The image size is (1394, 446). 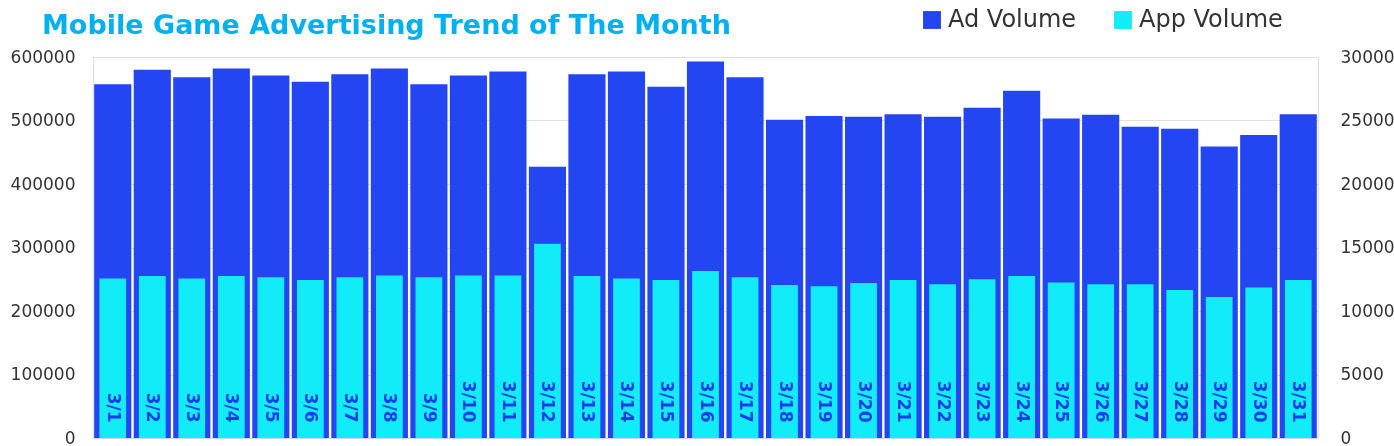 I want to click on x-tick-label: 3/8, so click(x=390, y=407).